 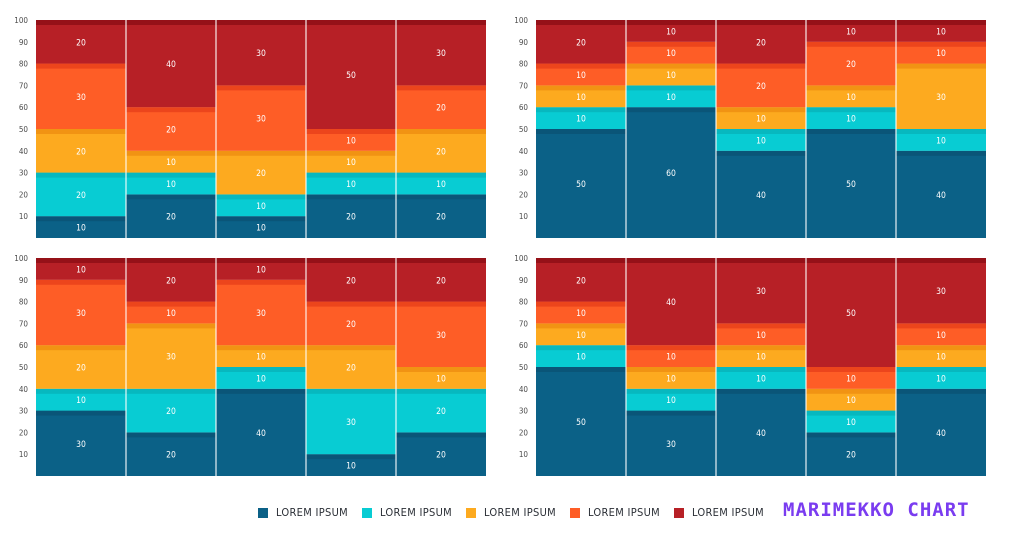 I want to click on segment-col5-s2, so click(x=441, y=183).